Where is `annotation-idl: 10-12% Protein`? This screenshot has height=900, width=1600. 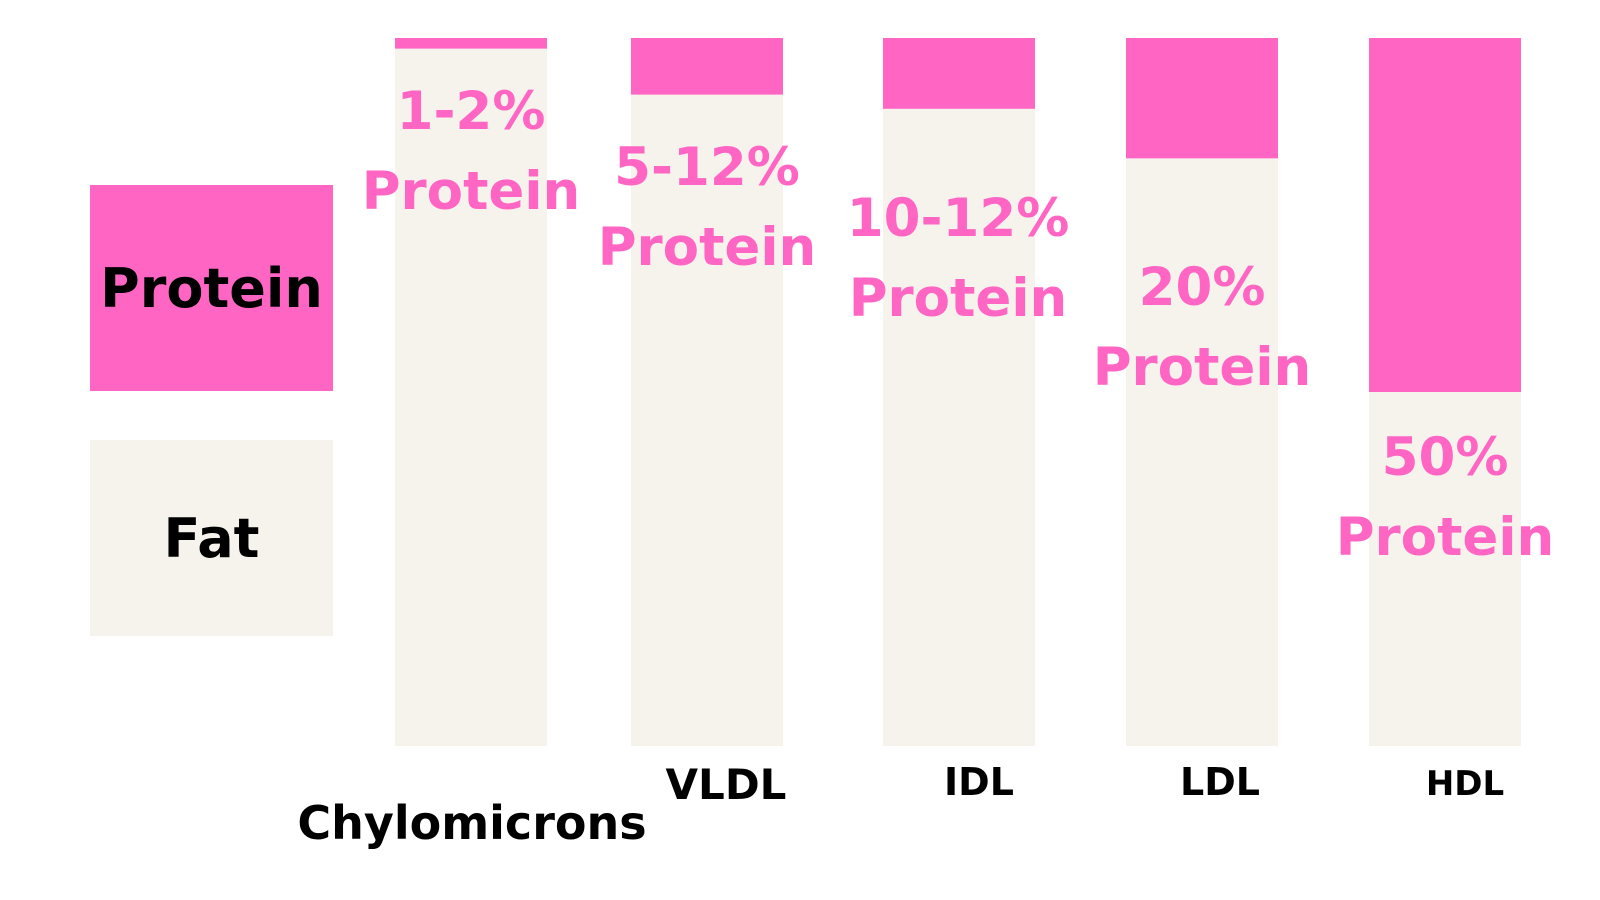
annotation-idl: 10-12% Protein is located at coordinates (958, 258).